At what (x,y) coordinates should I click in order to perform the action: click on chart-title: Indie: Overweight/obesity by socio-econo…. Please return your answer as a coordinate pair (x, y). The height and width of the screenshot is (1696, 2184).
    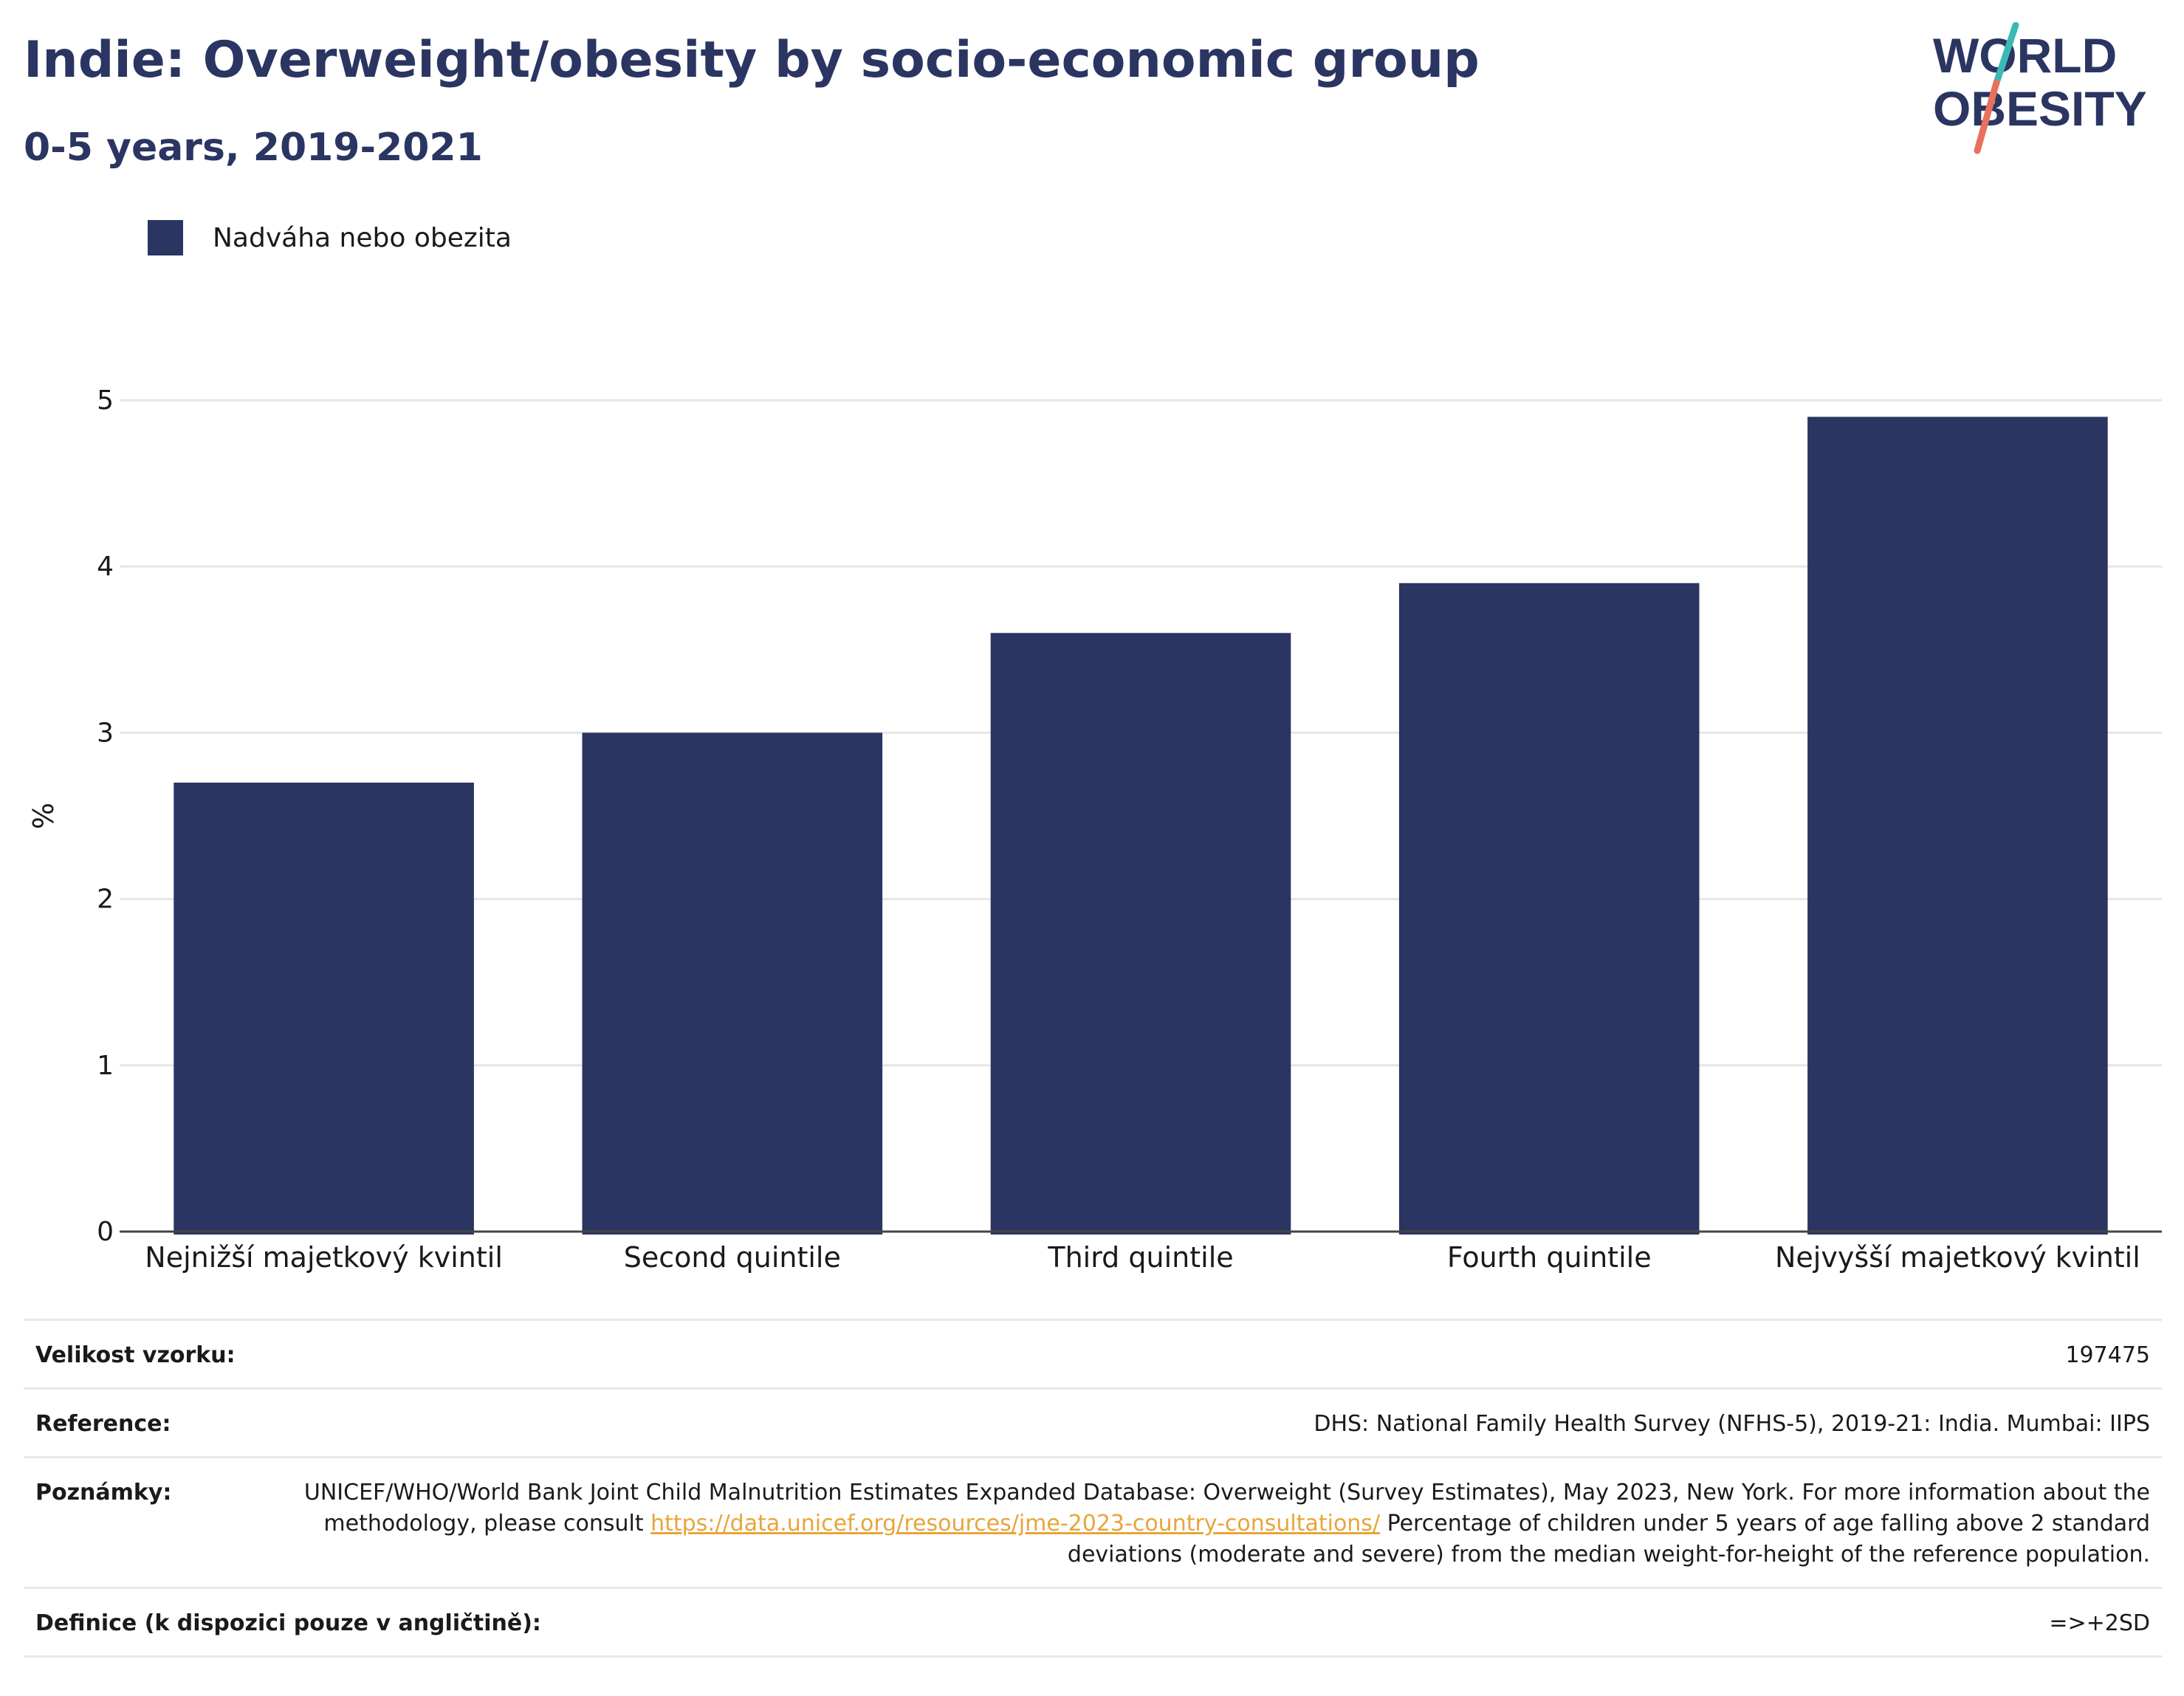
    Looking at the image, I should click on (752, 60).